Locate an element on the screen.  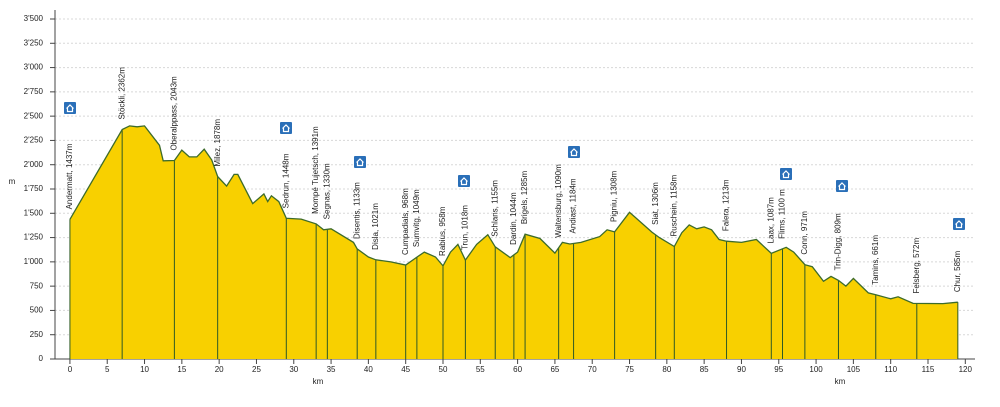
waypoint-label: Trun, 1018m is located at coordinates (464, 227).